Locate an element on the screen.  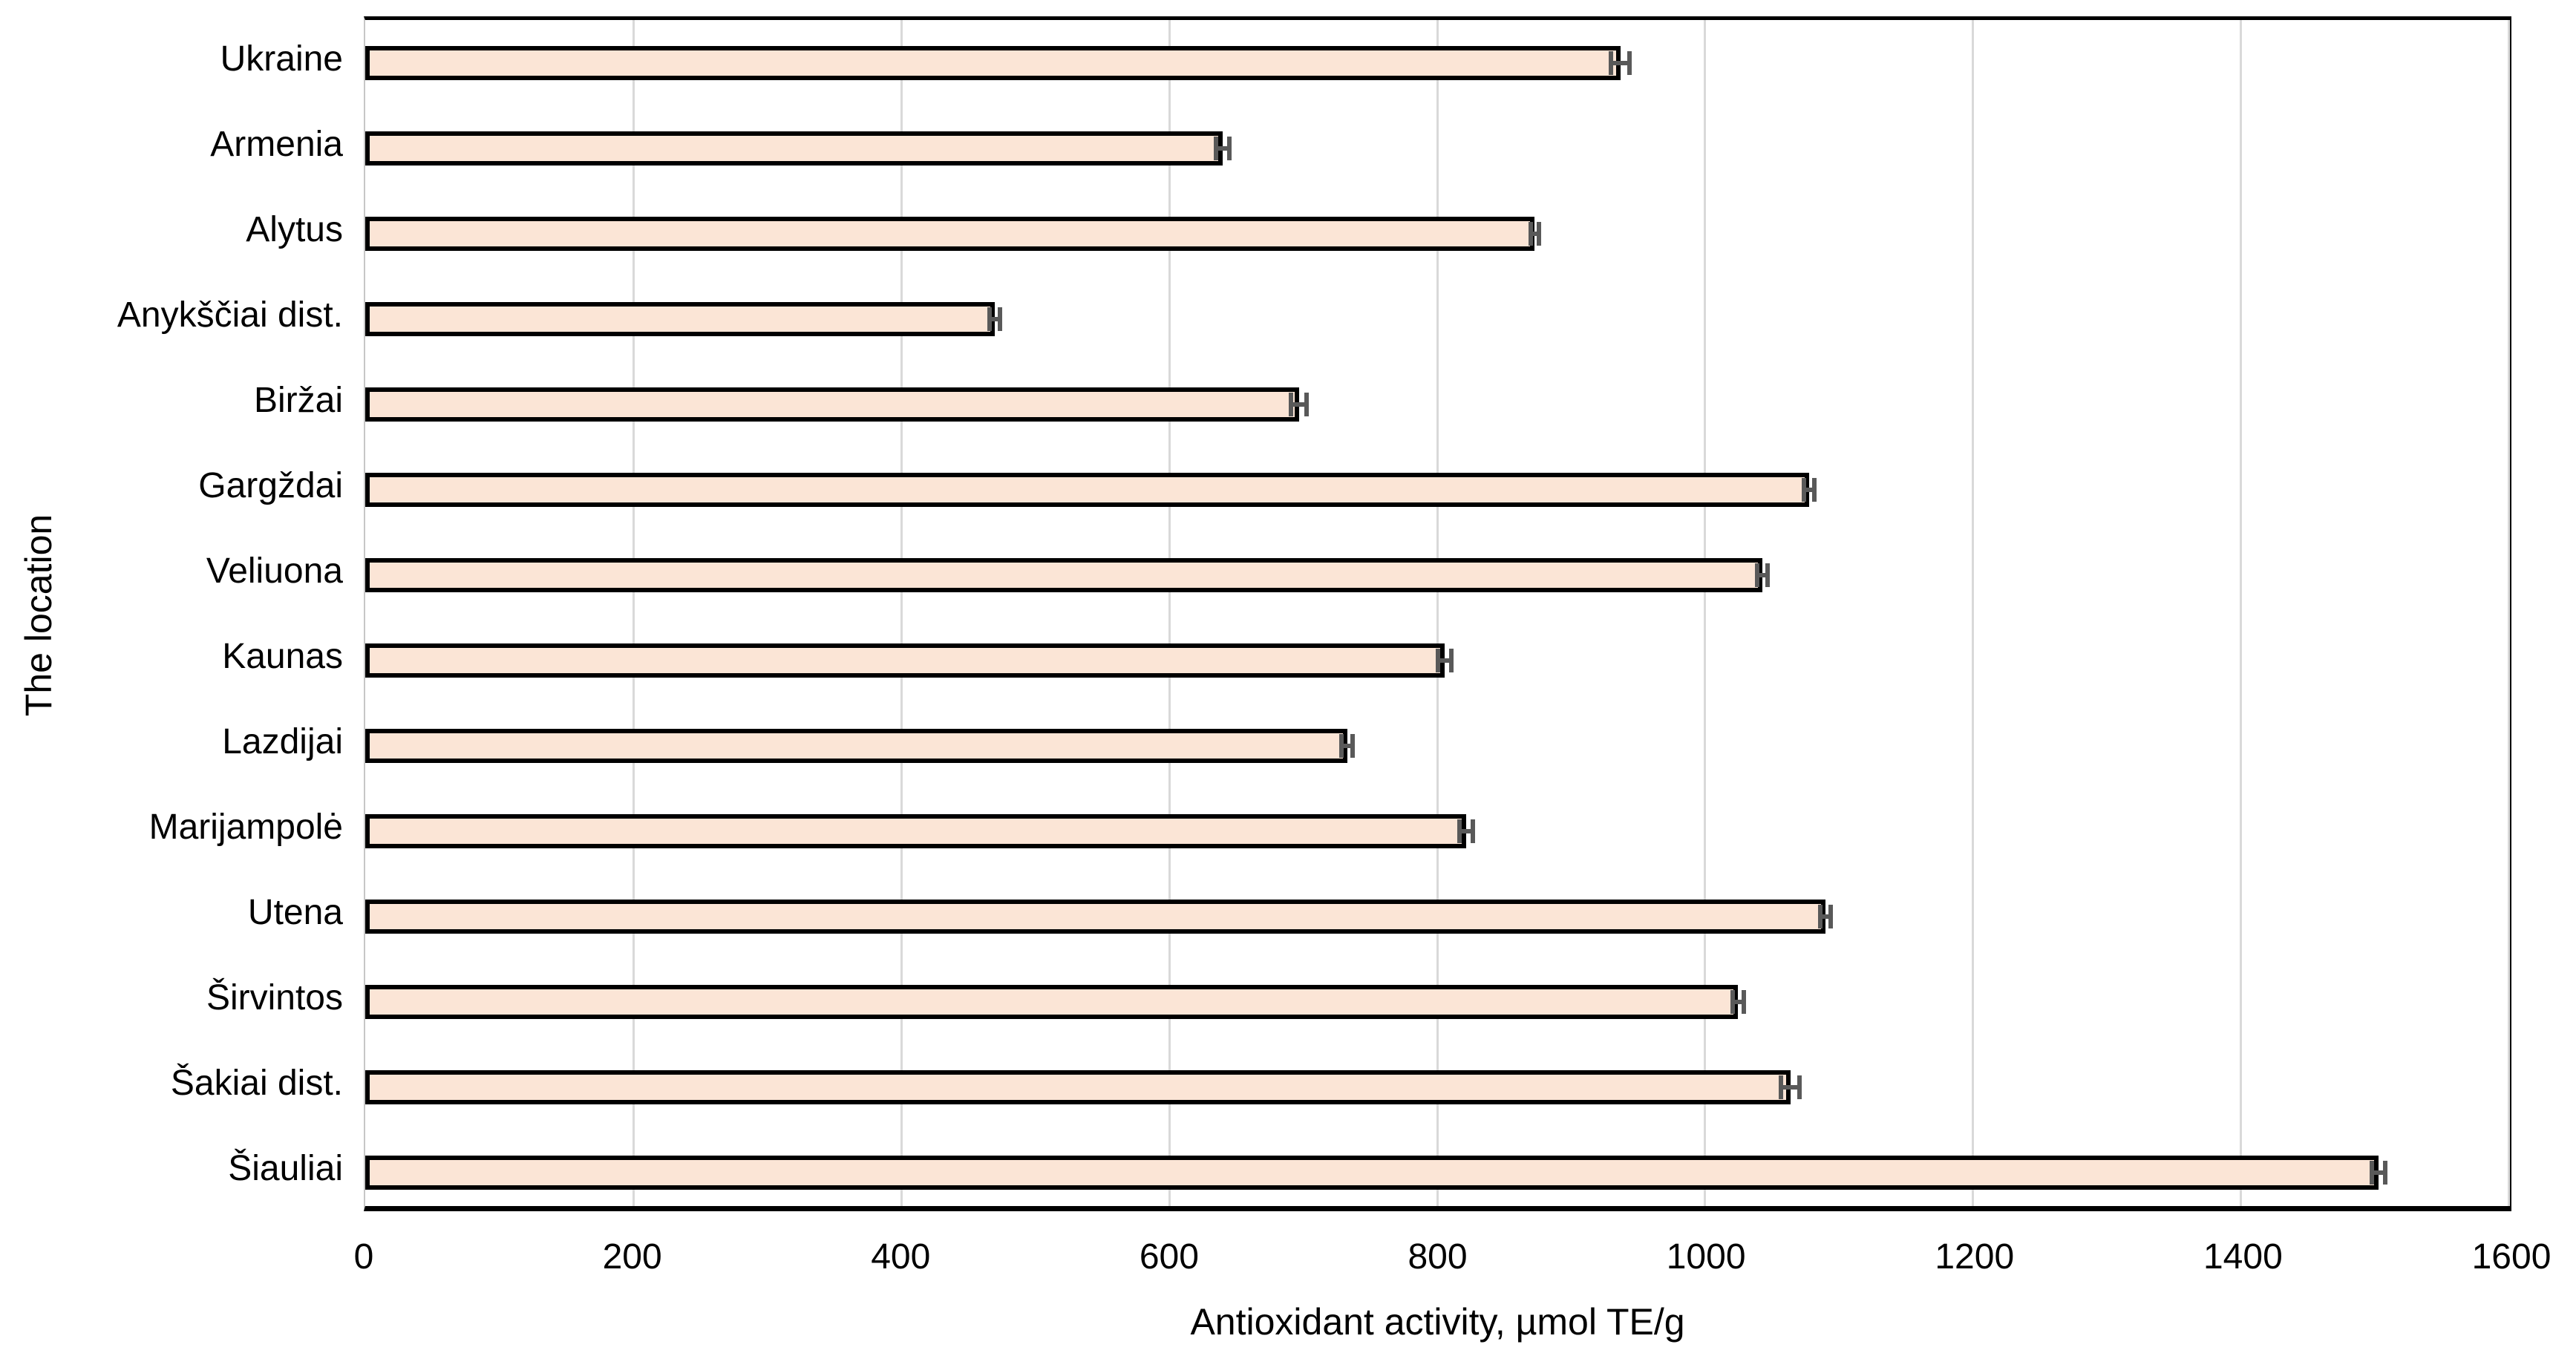
bar--iauliai is located at coordinates (1372, 1172).